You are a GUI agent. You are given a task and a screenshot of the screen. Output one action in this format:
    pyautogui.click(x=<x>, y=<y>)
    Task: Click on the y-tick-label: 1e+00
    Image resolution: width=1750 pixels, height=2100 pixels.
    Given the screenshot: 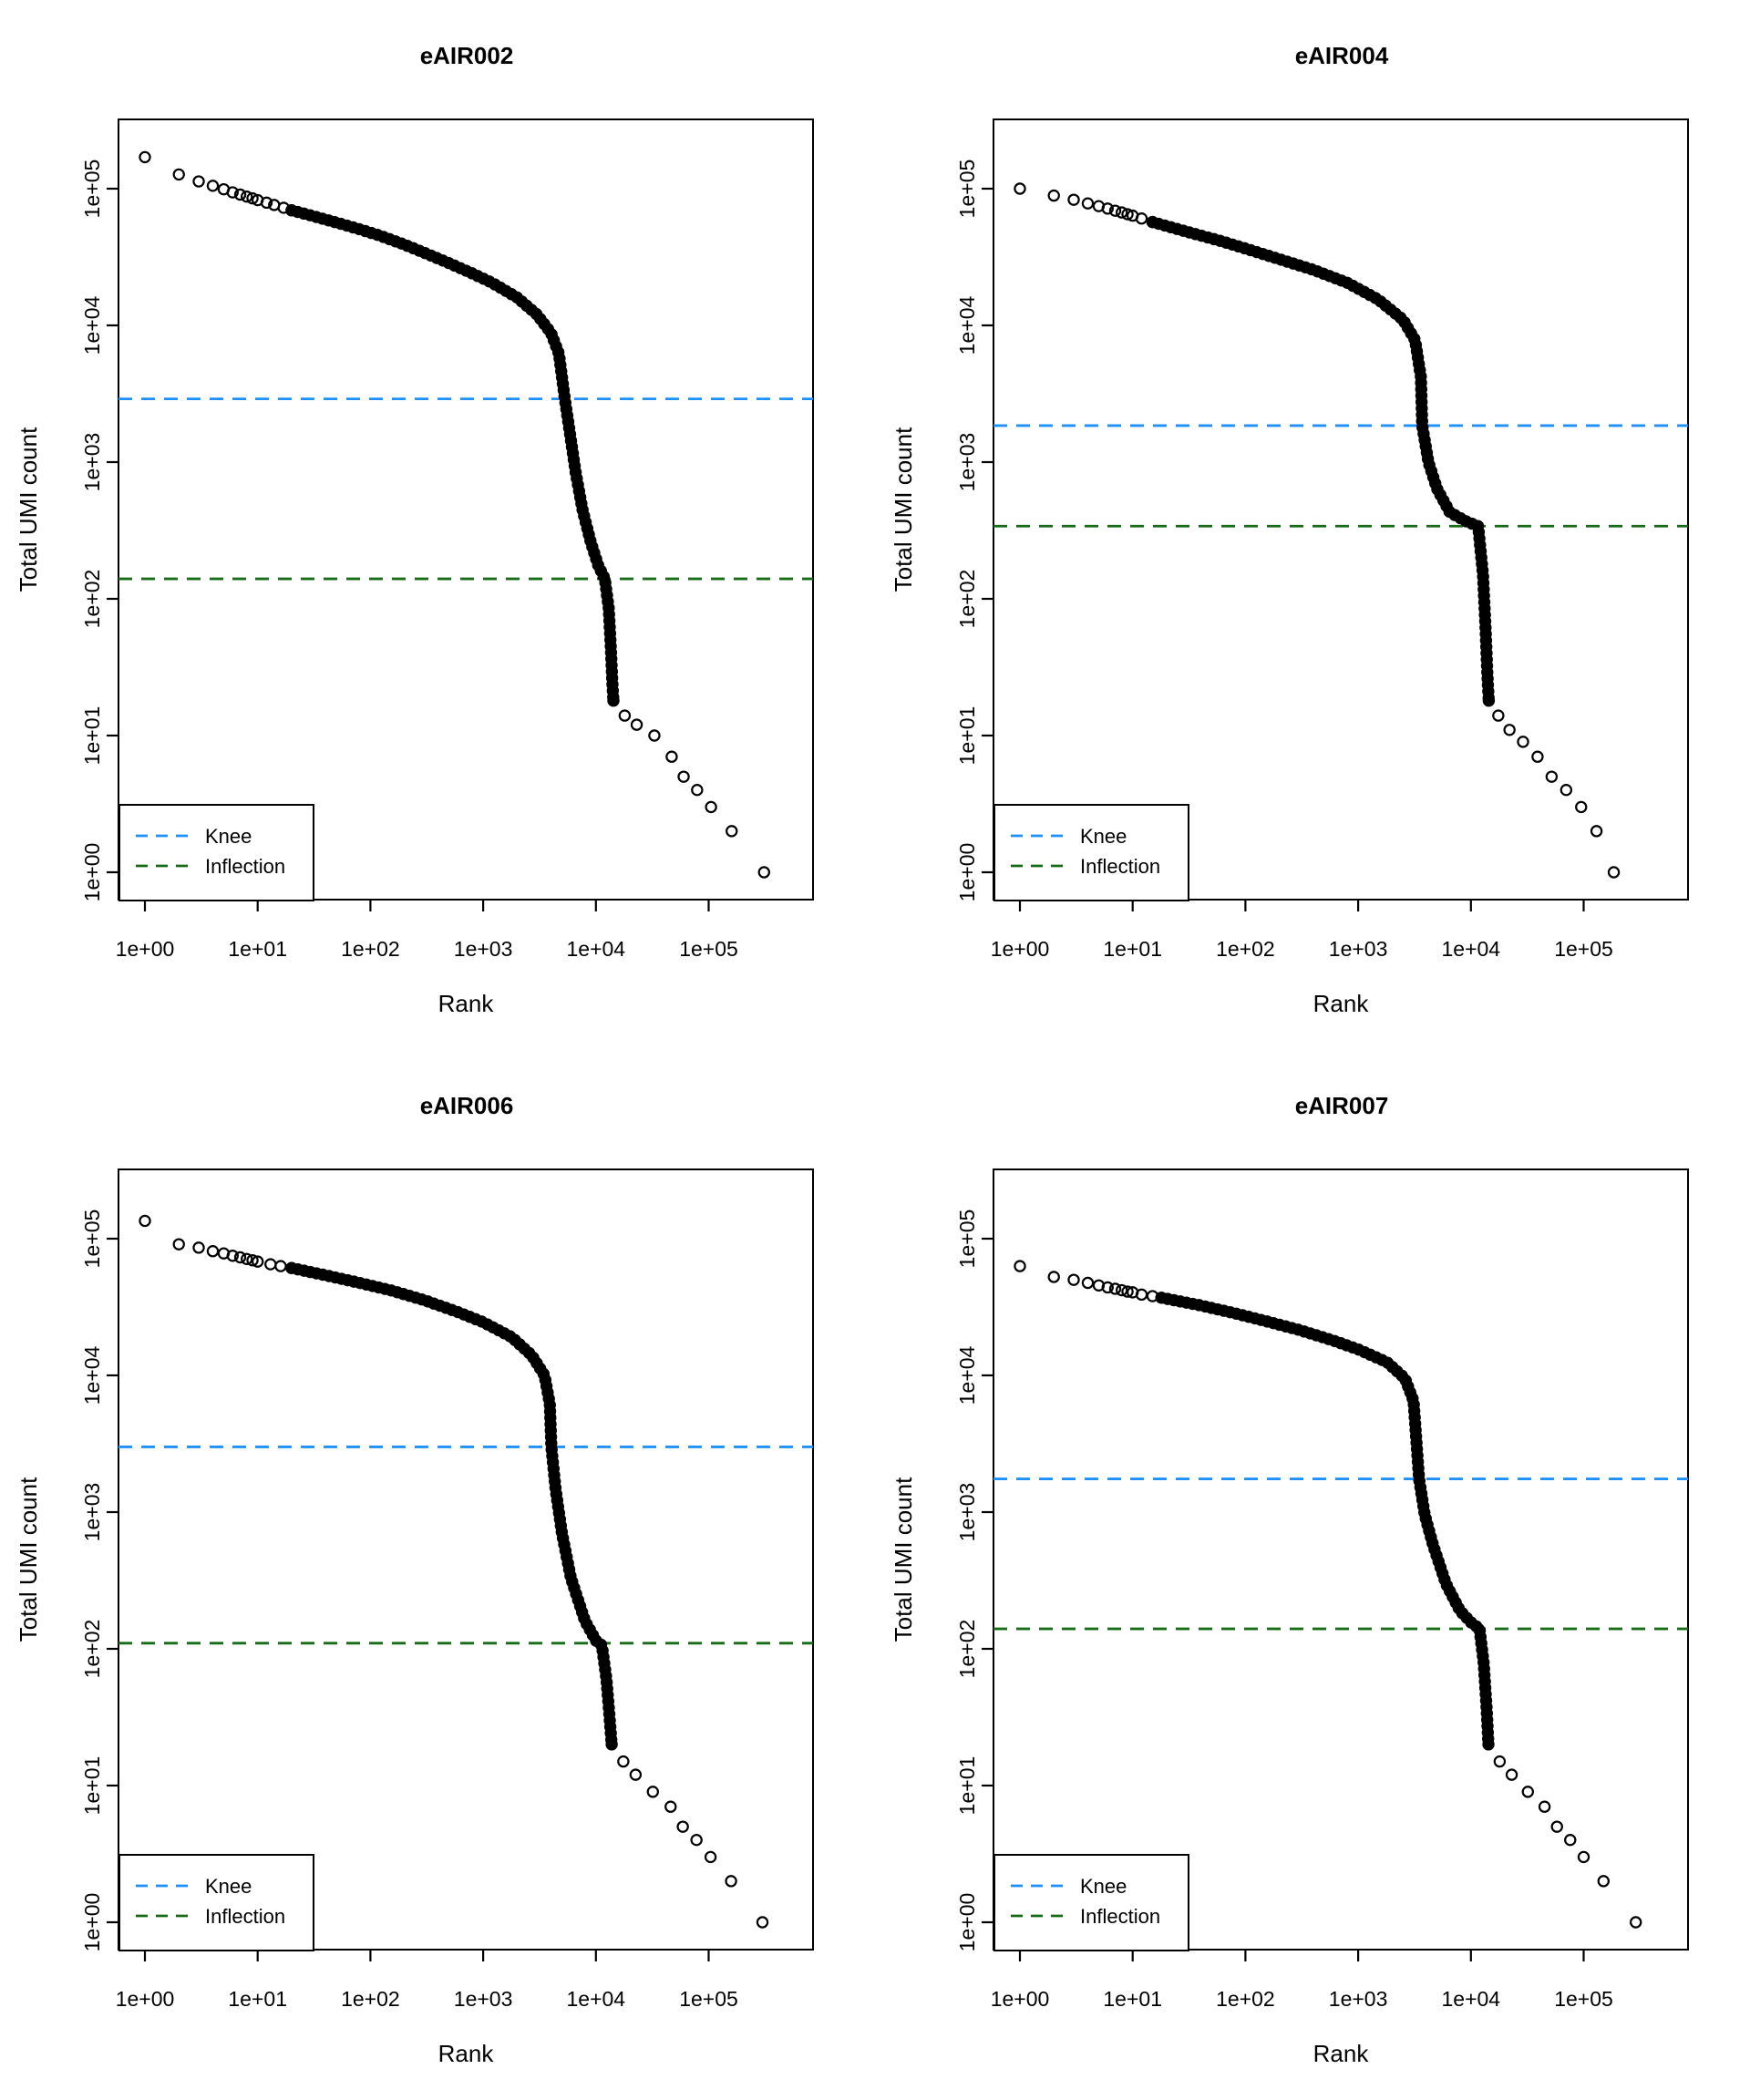 What is the action you would take?
    pyautogui.click(x=92, y=1922)
    